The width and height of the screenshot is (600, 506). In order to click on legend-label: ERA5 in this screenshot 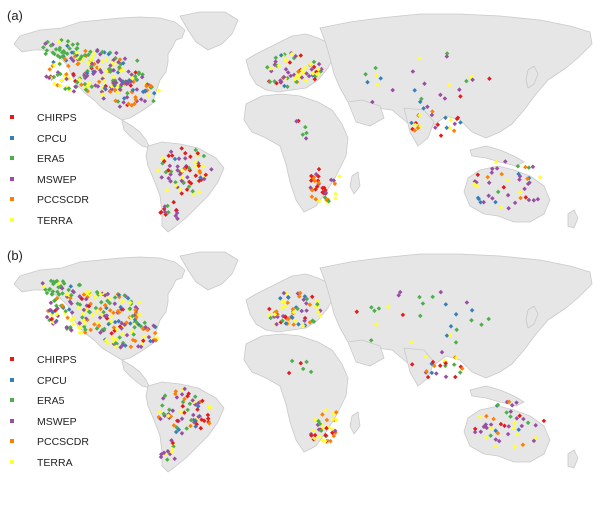, I will do `click(51, 401)`.